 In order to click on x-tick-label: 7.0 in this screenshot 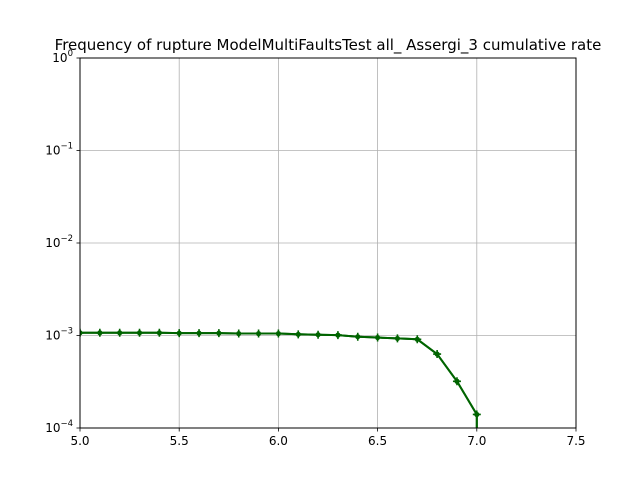, I will do `click(476, 441)`.